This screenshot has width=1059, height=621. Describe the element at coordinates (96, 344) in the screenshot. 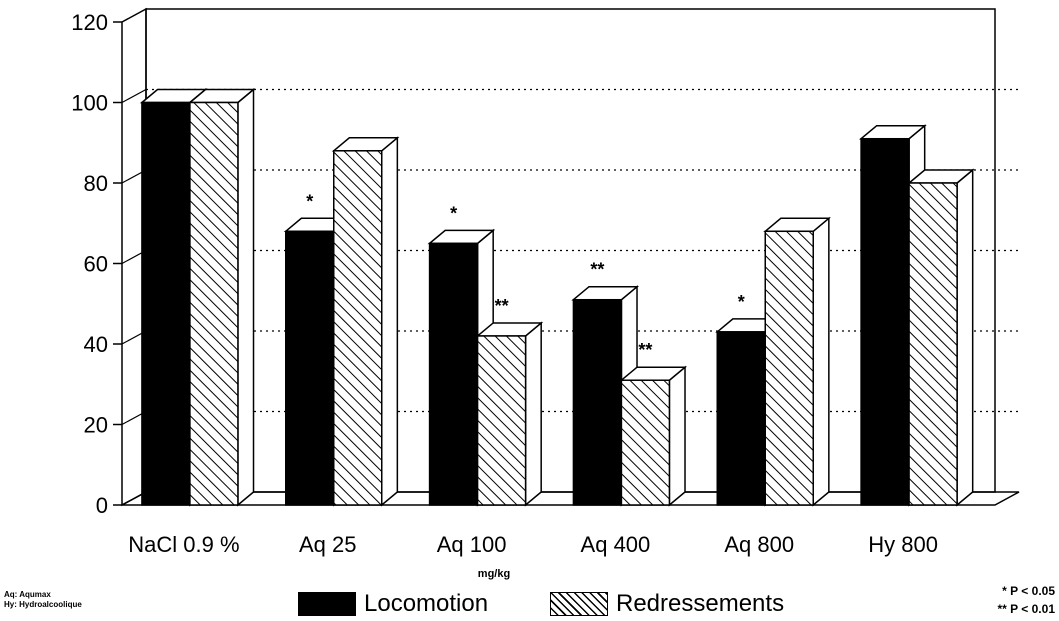

I see `y-tick-label: 40` at that location.